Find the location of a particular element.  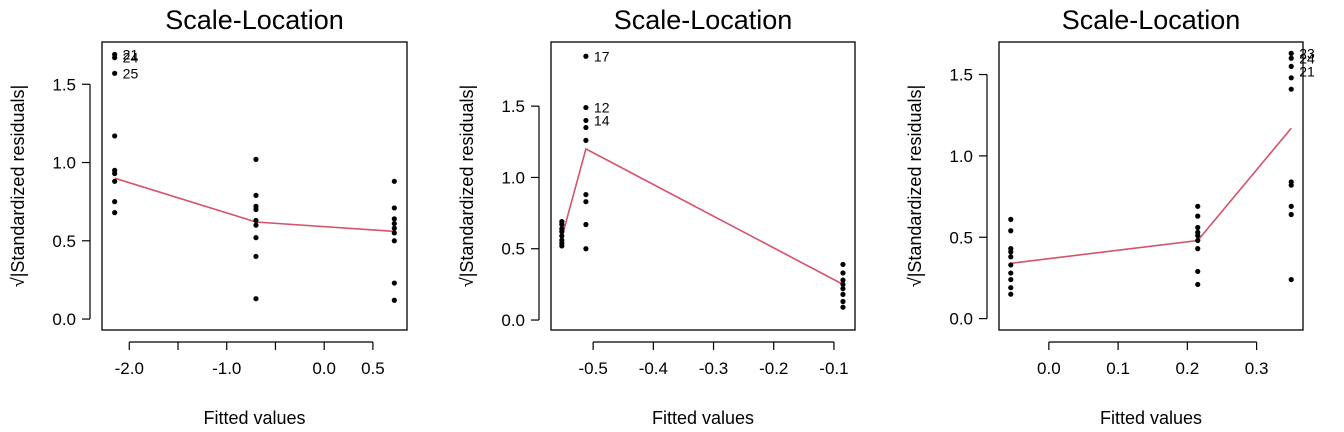

point-label: 12 is located at coordinates (602, 108).